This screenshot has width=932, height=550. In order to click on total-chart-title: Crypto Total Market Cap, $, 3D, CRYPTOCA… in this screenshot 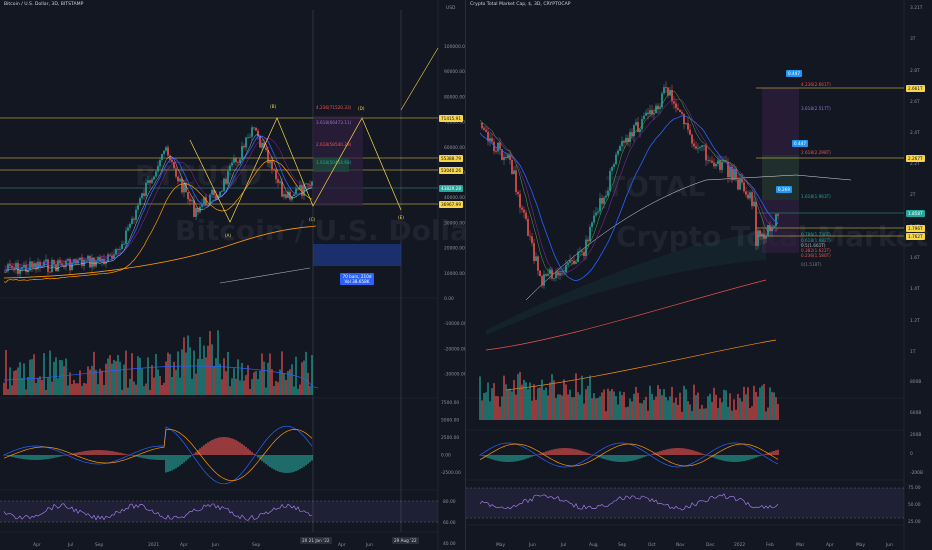, I will do `click(520, 4)`.